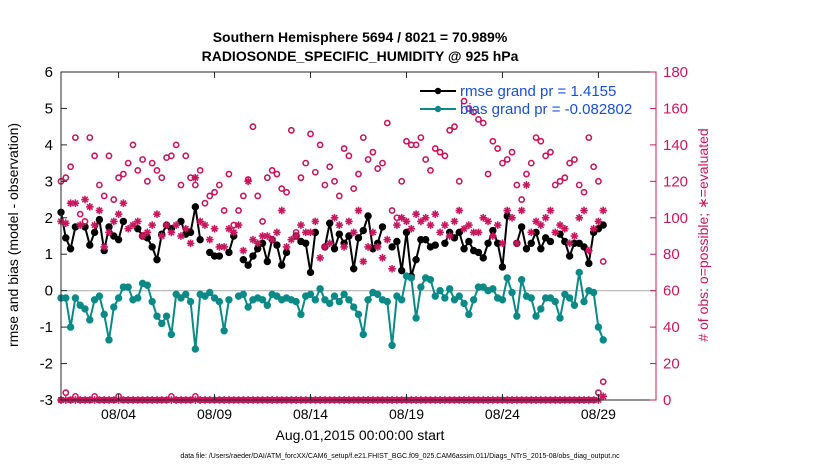 The height and width of the screenshot is (470, 830). What do you see at coordinates (49, 145) in the screenshot?
I see `y-tick-label: 4` at bounding box center [49, 145].